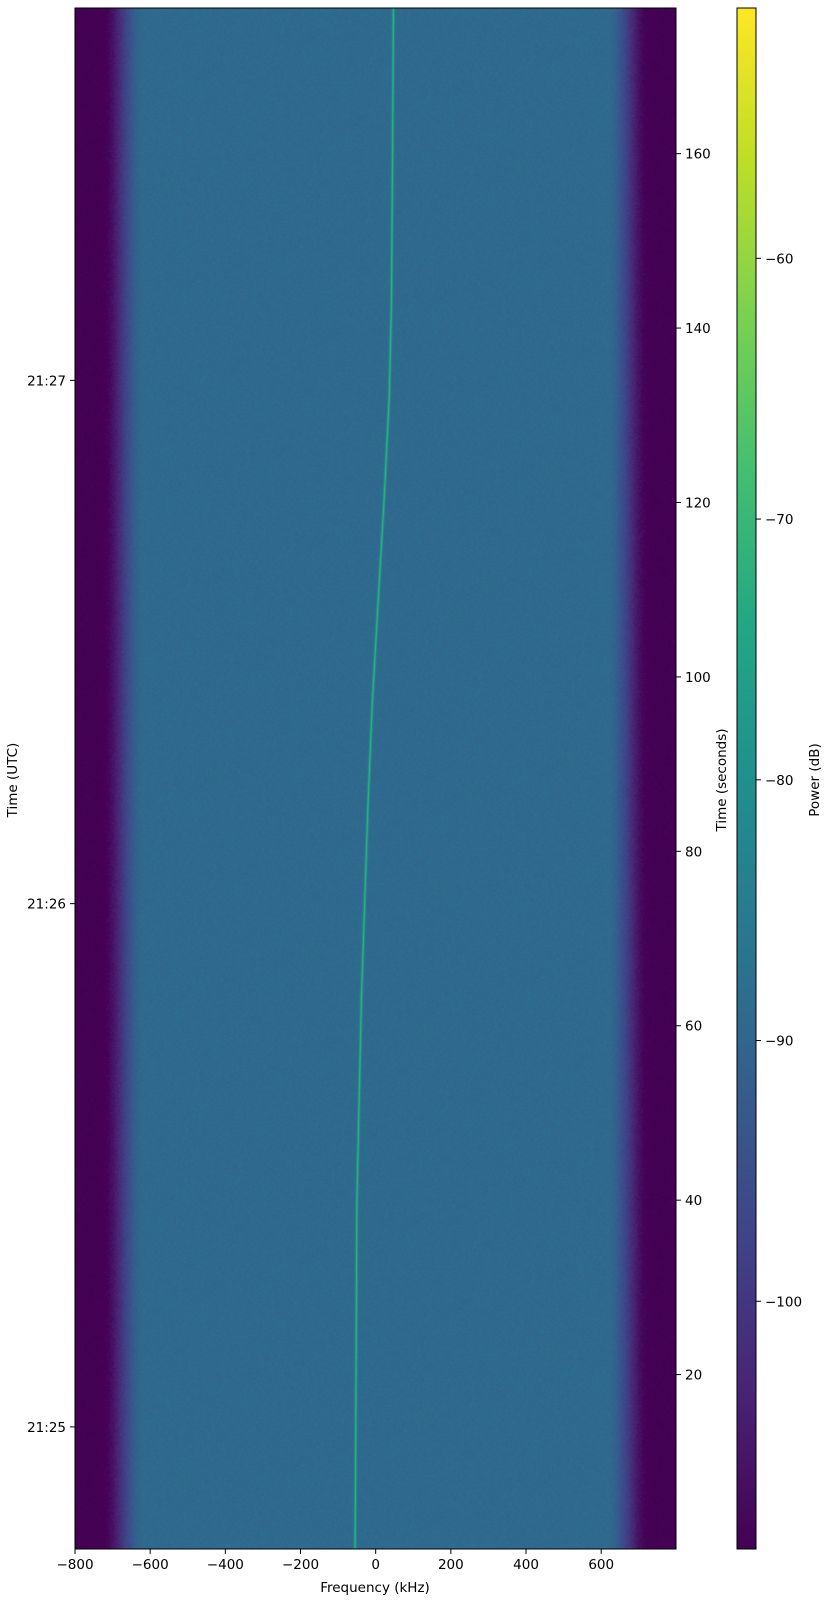 This screenshot has height=1603, width=832. I want to click on right-y-tick-label: 160, so click(698, 155).